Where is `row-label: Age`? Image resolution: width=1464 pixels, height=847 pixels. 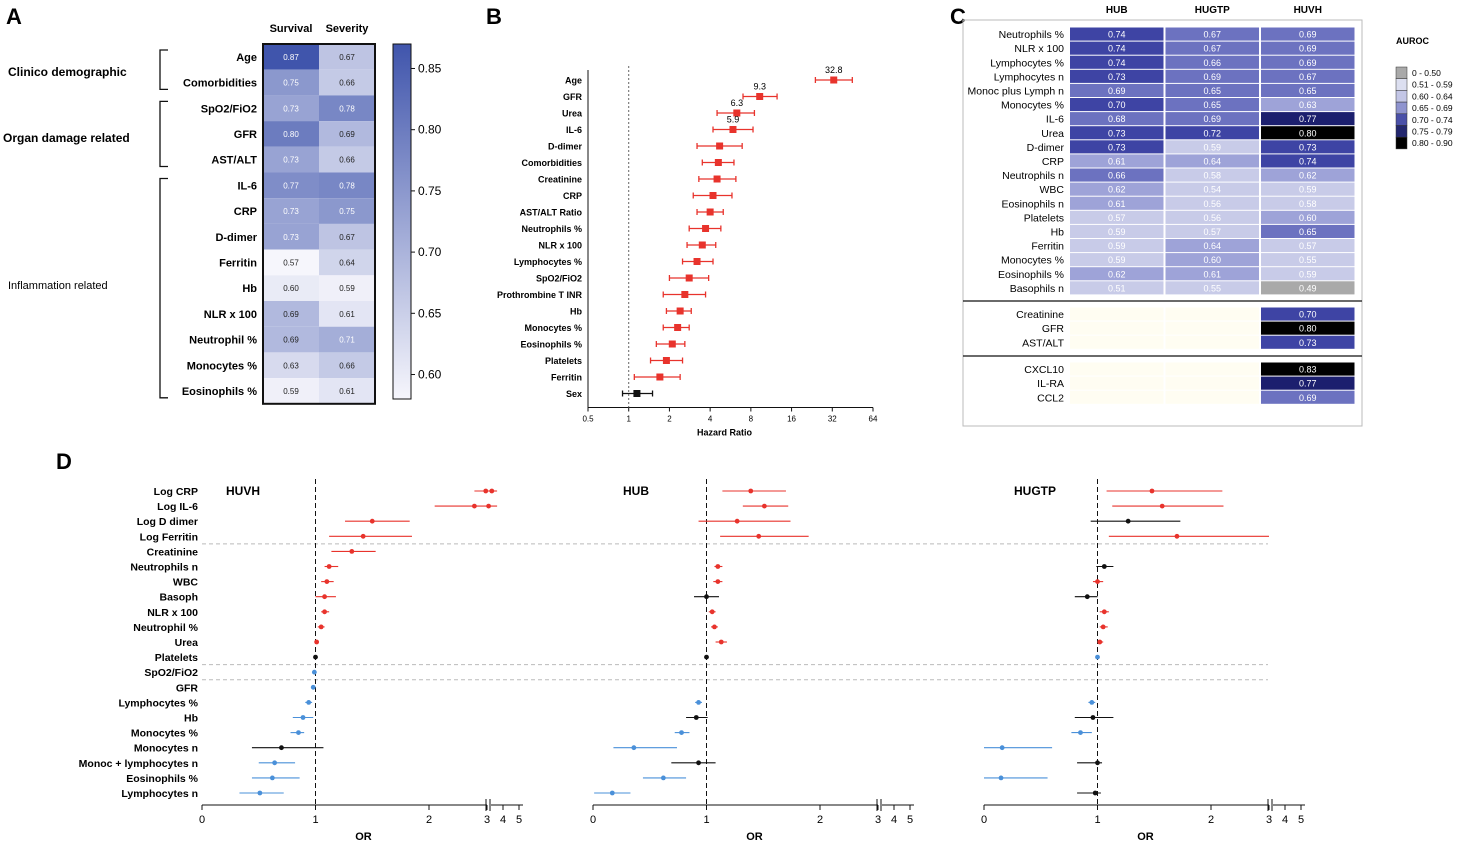 row-label: Age is located at coordinates (246, 58).